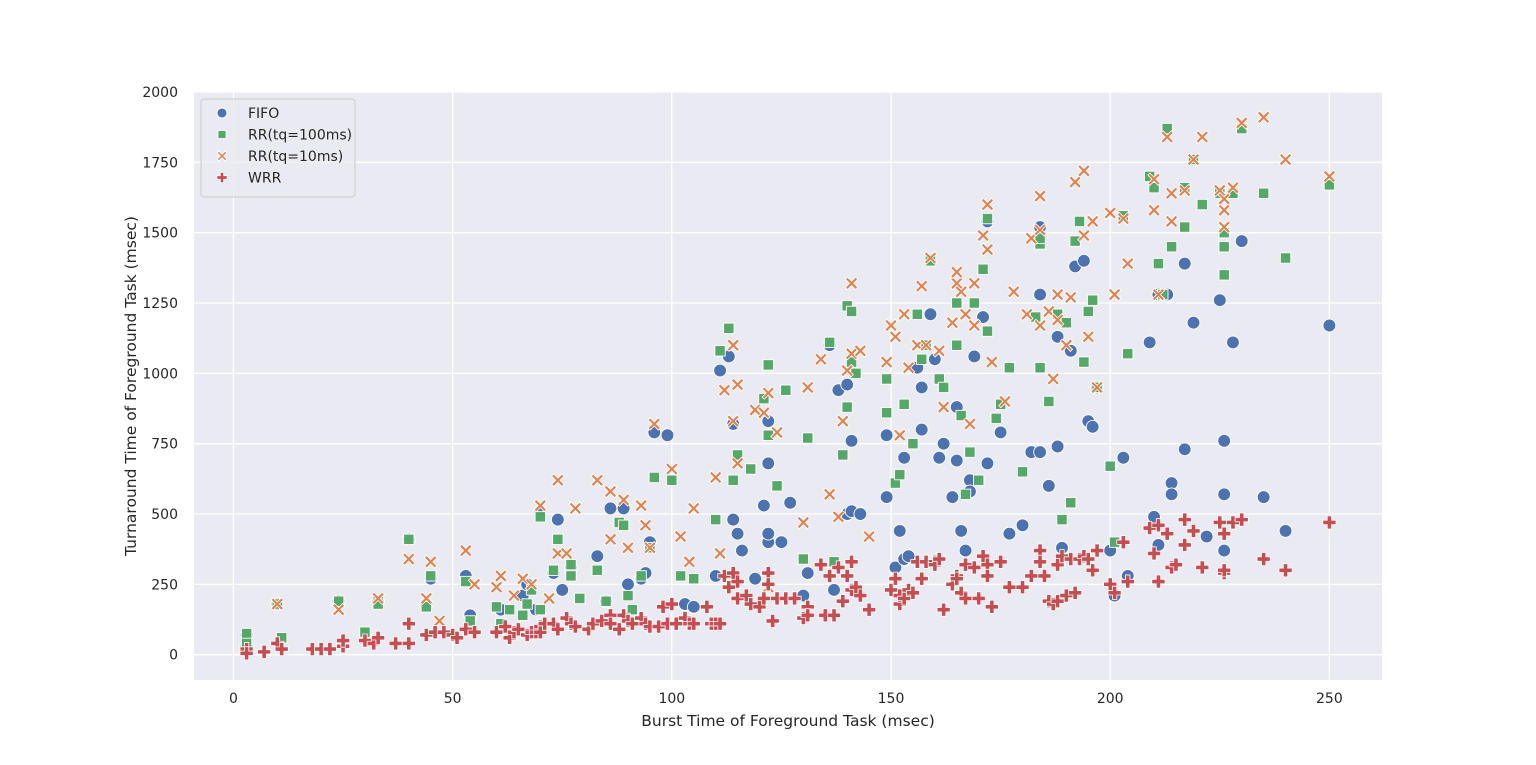  What do you see at coordinates (233, 699) in the screenshot?
I see `x-tick-label: 0` at bounding box center [233, 699].